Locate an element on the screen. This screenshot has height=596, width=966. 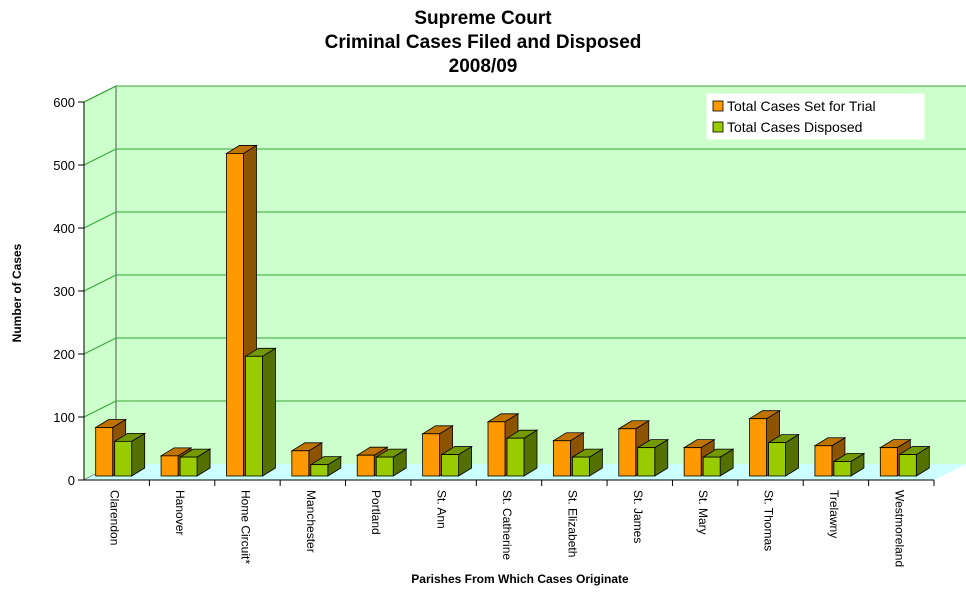
legend-swatch-set-for-trial is located at coordinates (718, 106).